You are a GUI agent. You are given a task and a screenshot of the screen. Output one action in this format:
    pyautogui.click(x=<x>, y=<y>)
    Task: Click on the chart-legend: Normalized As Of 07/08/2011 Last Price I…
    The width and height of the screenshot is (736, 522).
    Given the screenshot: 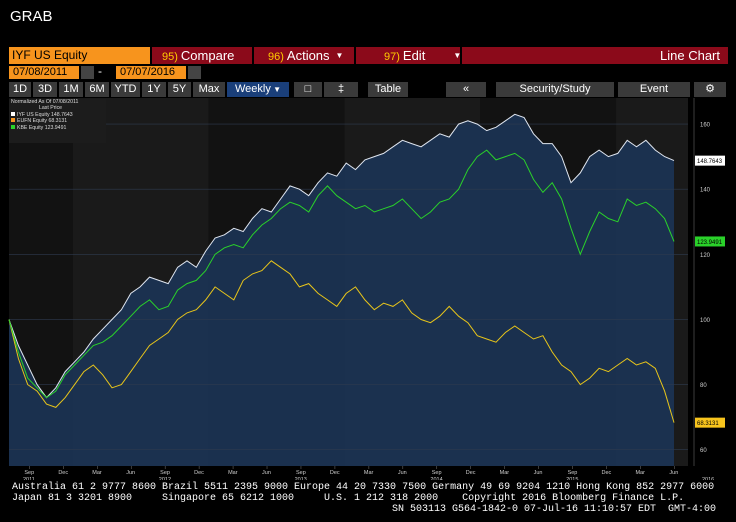 What is the action you would take?
    pyautogui.click(x=57, y=121)
    